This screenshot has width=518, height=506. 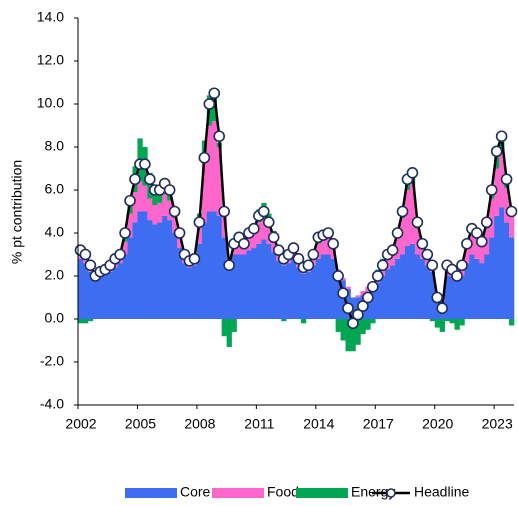 What do you see at coordinates (52, 361) in the screenshot?
I see `y-tick-label: -2.0` at bounding box center [52, 361].